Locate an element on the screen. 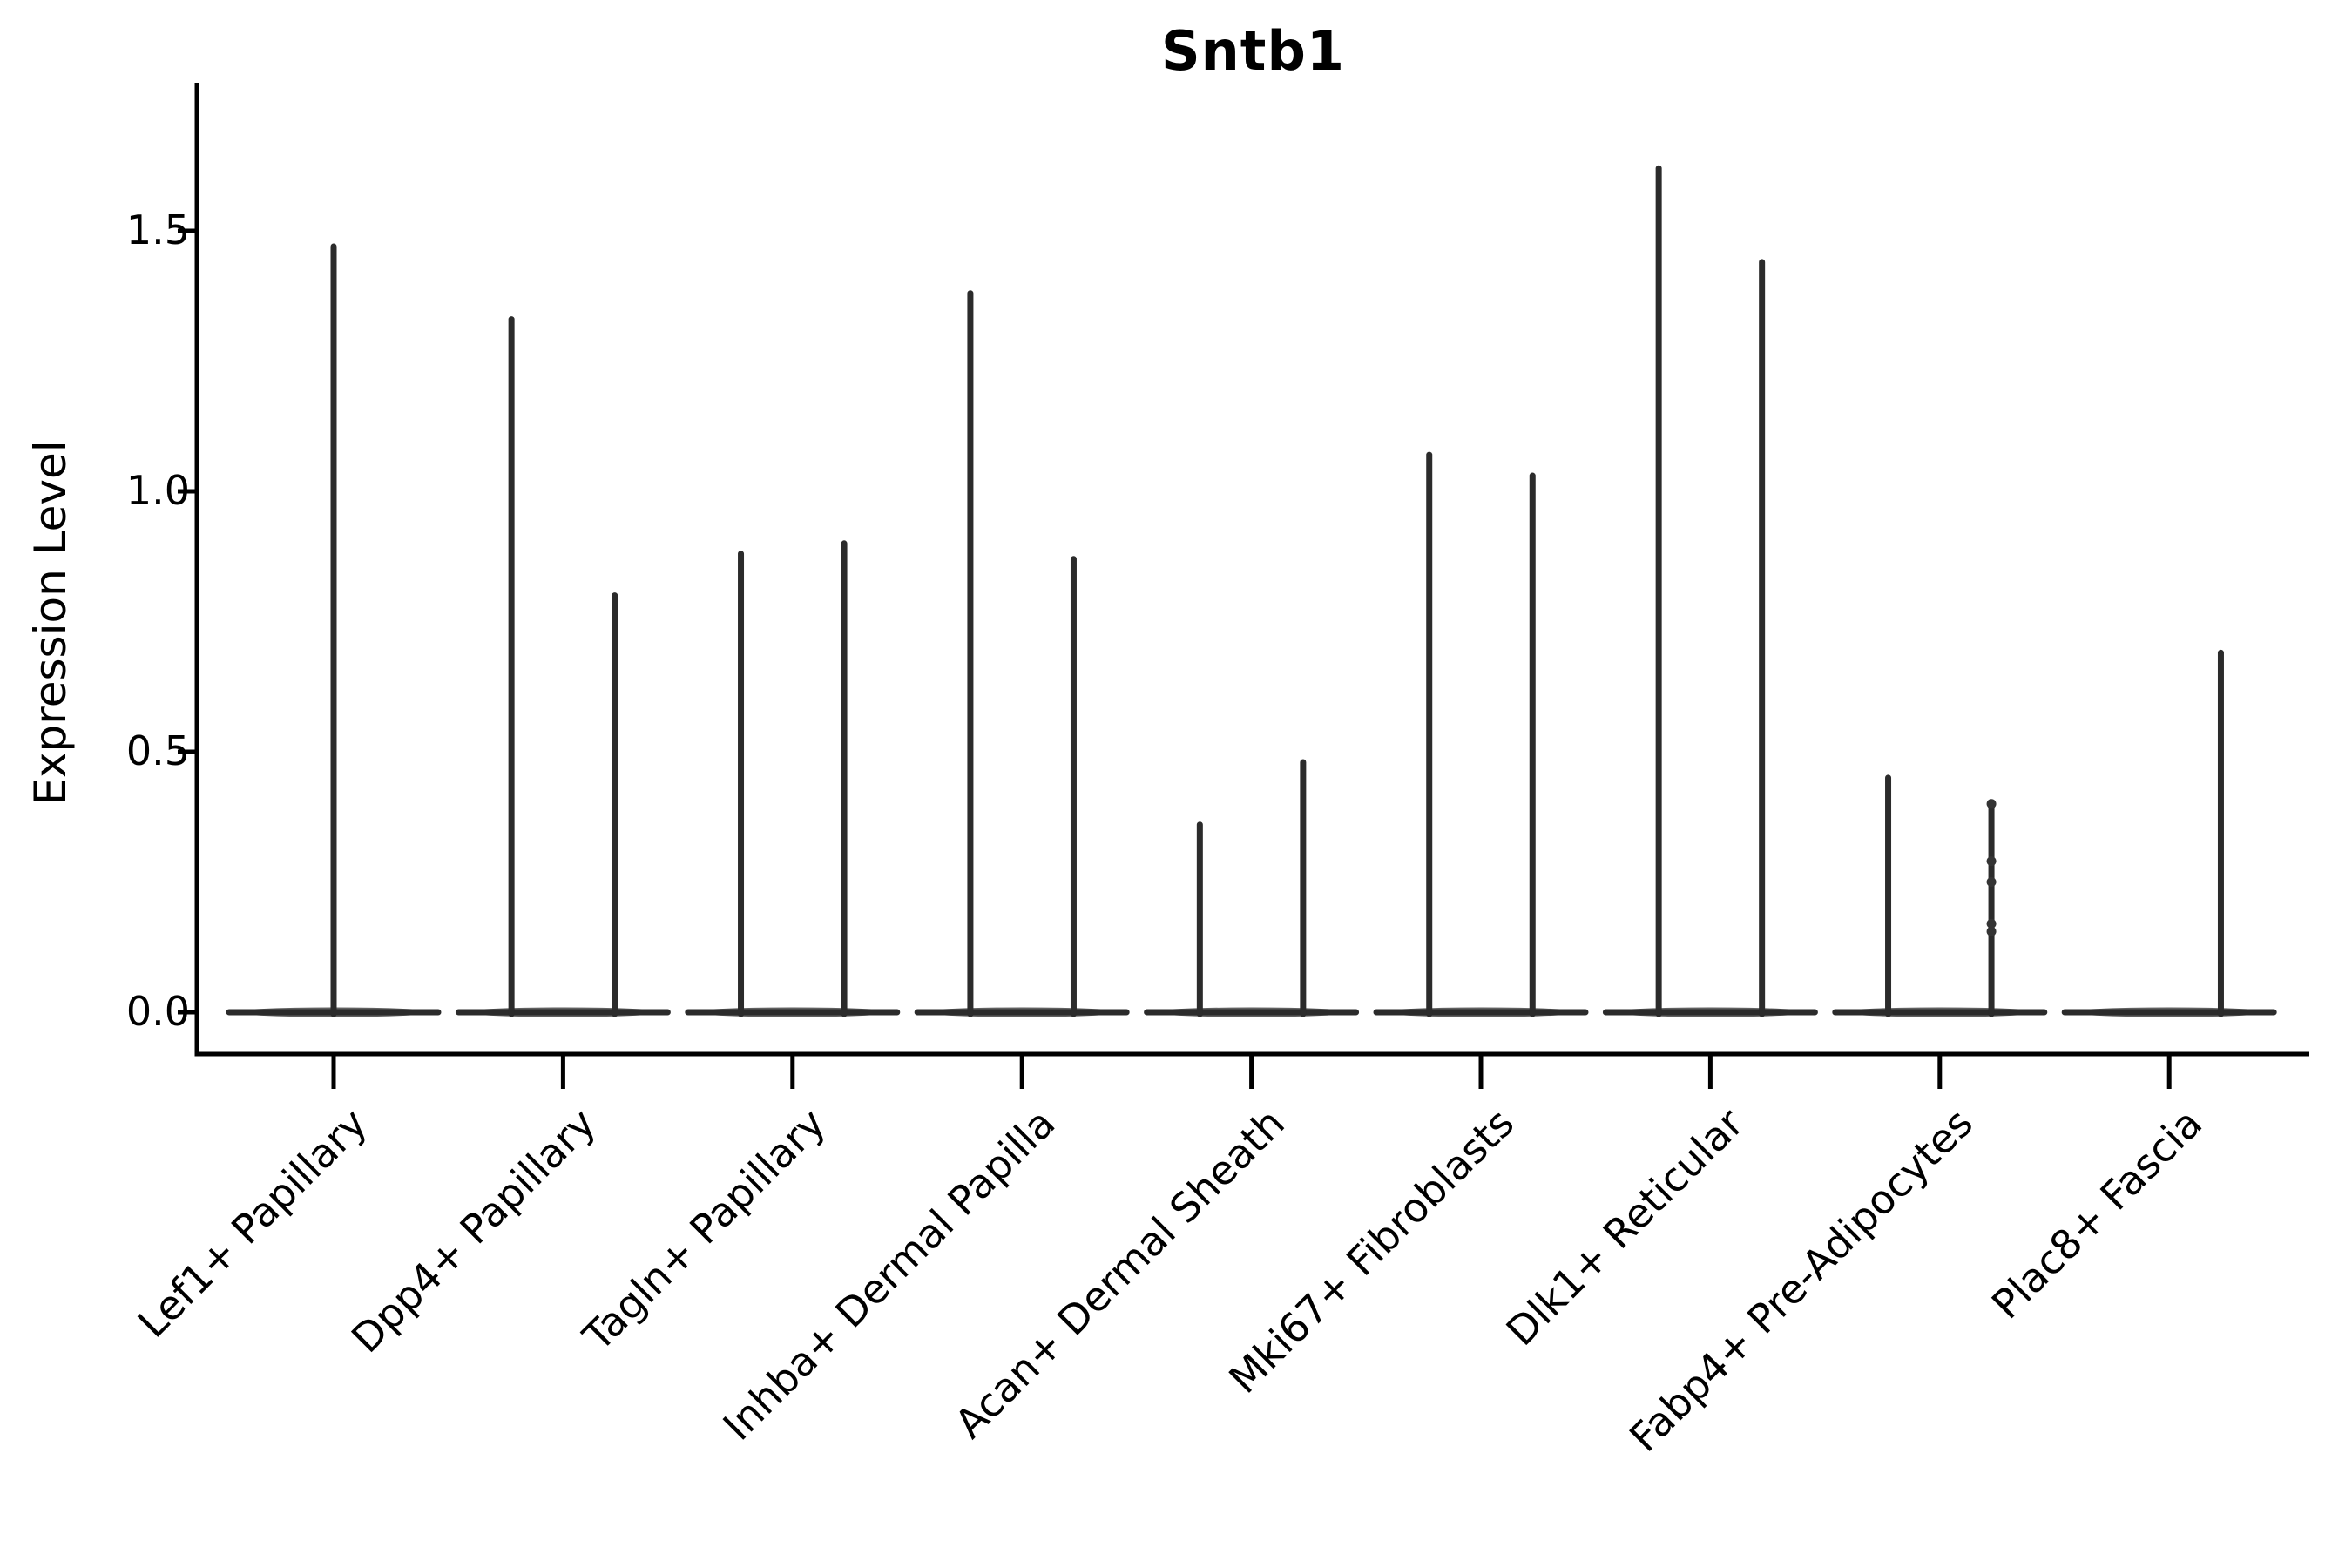 This screenshot has height=1568, width=2352. y-tick-label: 0.0 is located at coordinates (157, 1011).